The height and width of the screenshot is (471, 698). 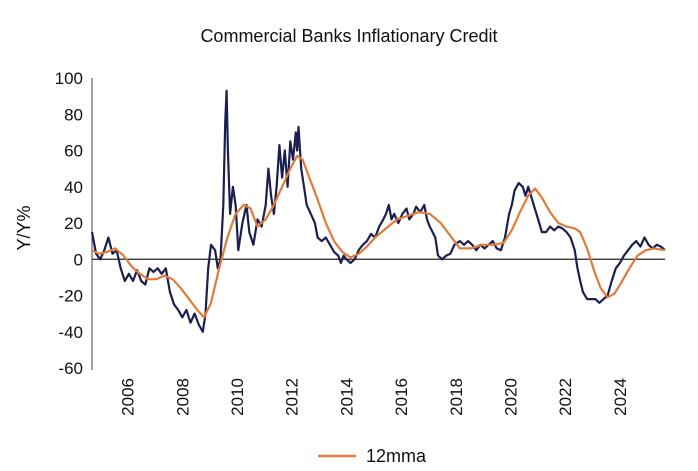 What do you see at coordinates (73, 223) in the screenshot?
I see `y-tick-label: 20` at bounding box center [73, 223].